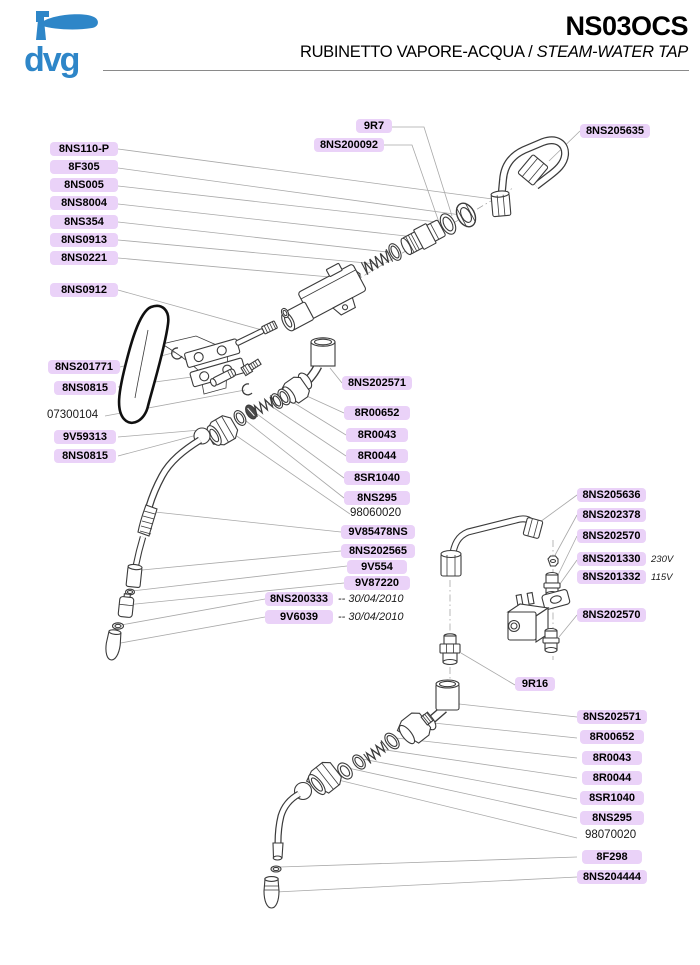  What do you see at coordinates (612, 877) in the screenshot?
I see `part-label: 8NS204444` at bounding box center [612, 877].